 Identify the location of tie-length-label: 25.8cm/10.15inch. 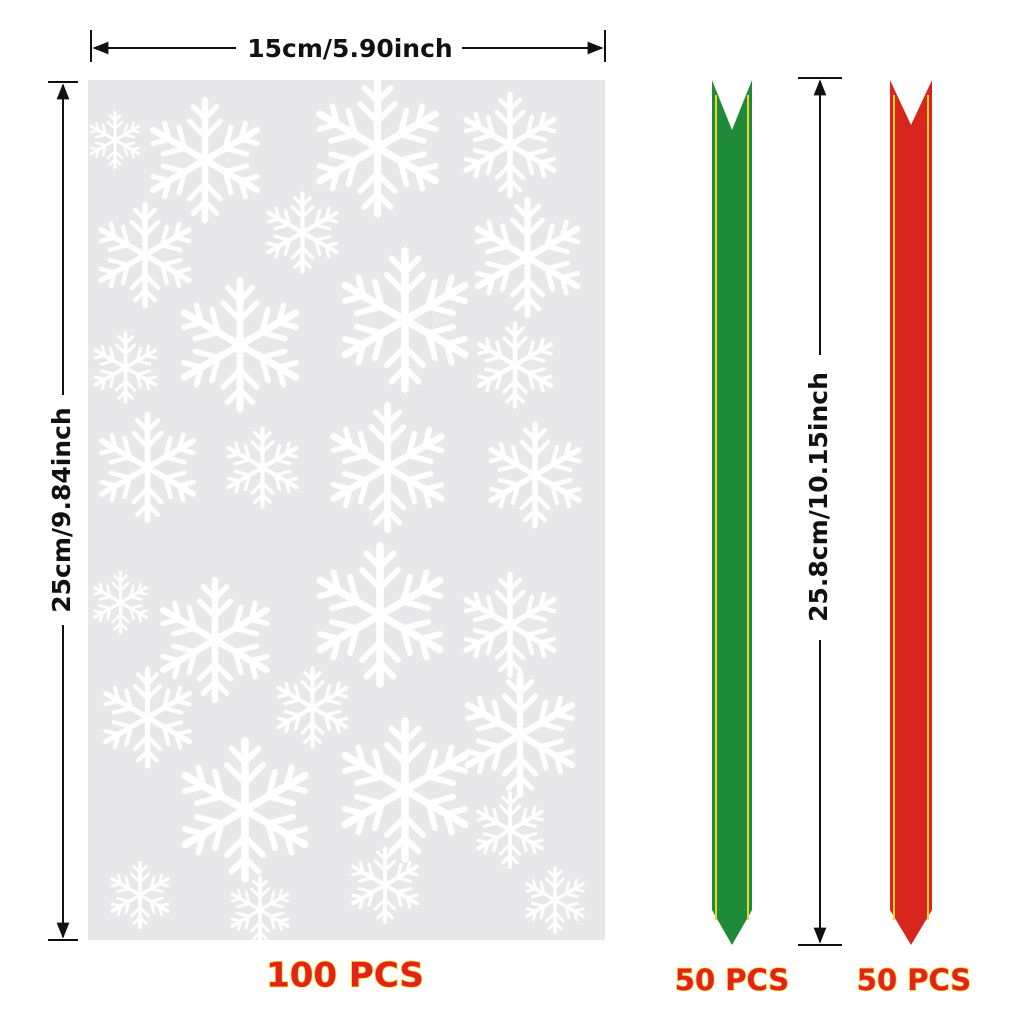
(818, 497).